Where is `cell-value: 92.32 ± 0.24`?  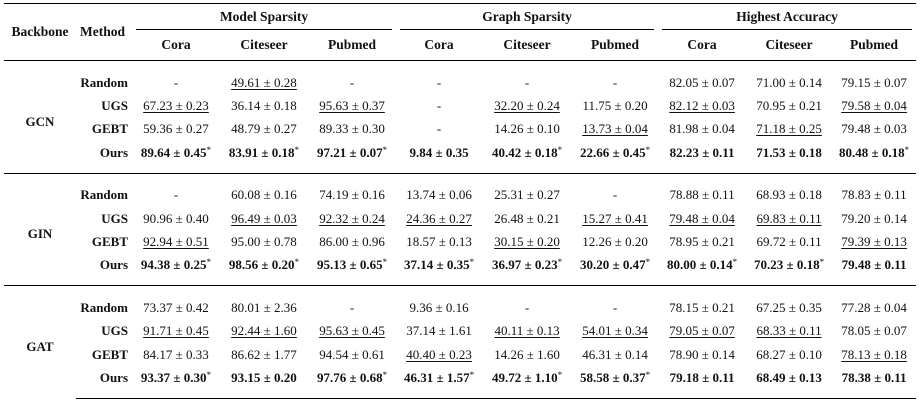
cell-value: 92.32 ± 0.24 is located at coordinates (352, 218).